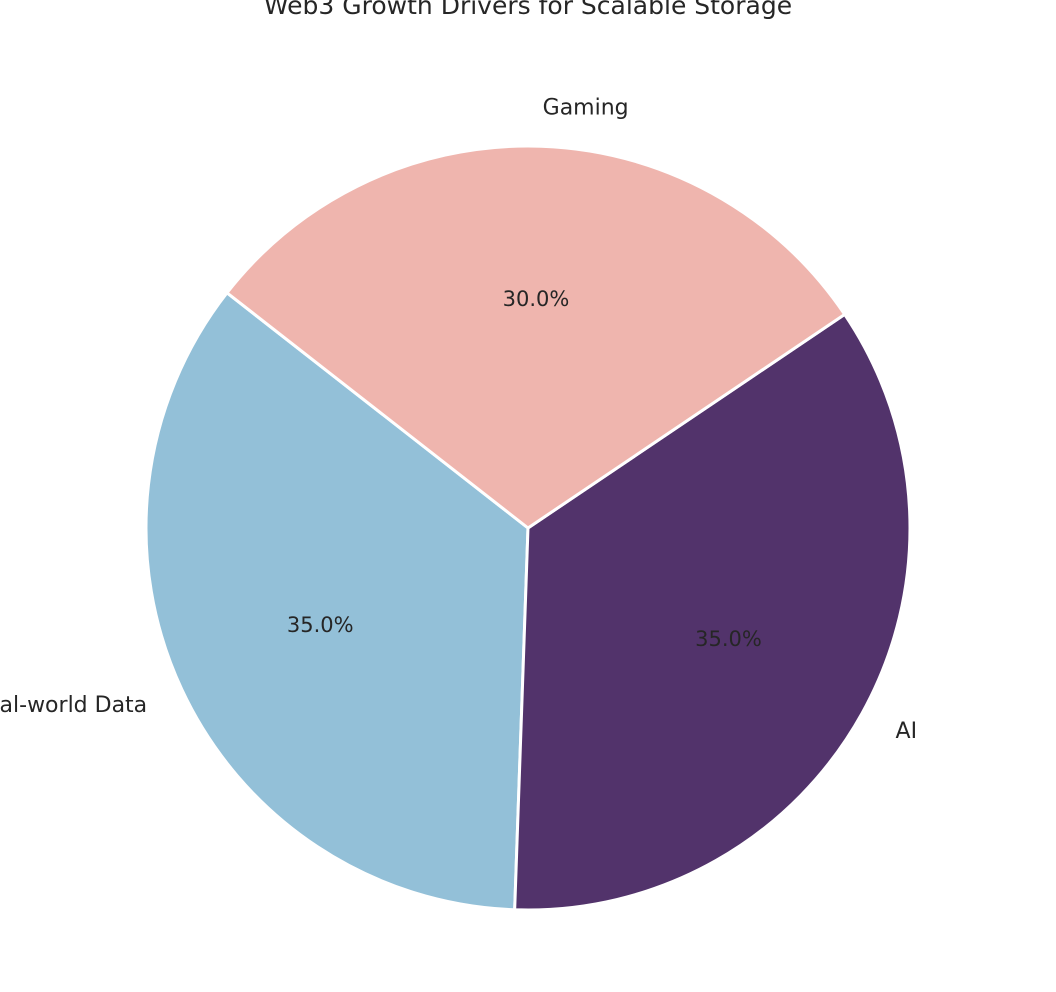 The image size is (1056, 992). Describe the element at coordinates (73, 705) in the screenshot. I see `pie-category-label: Real-world Data` at that location.